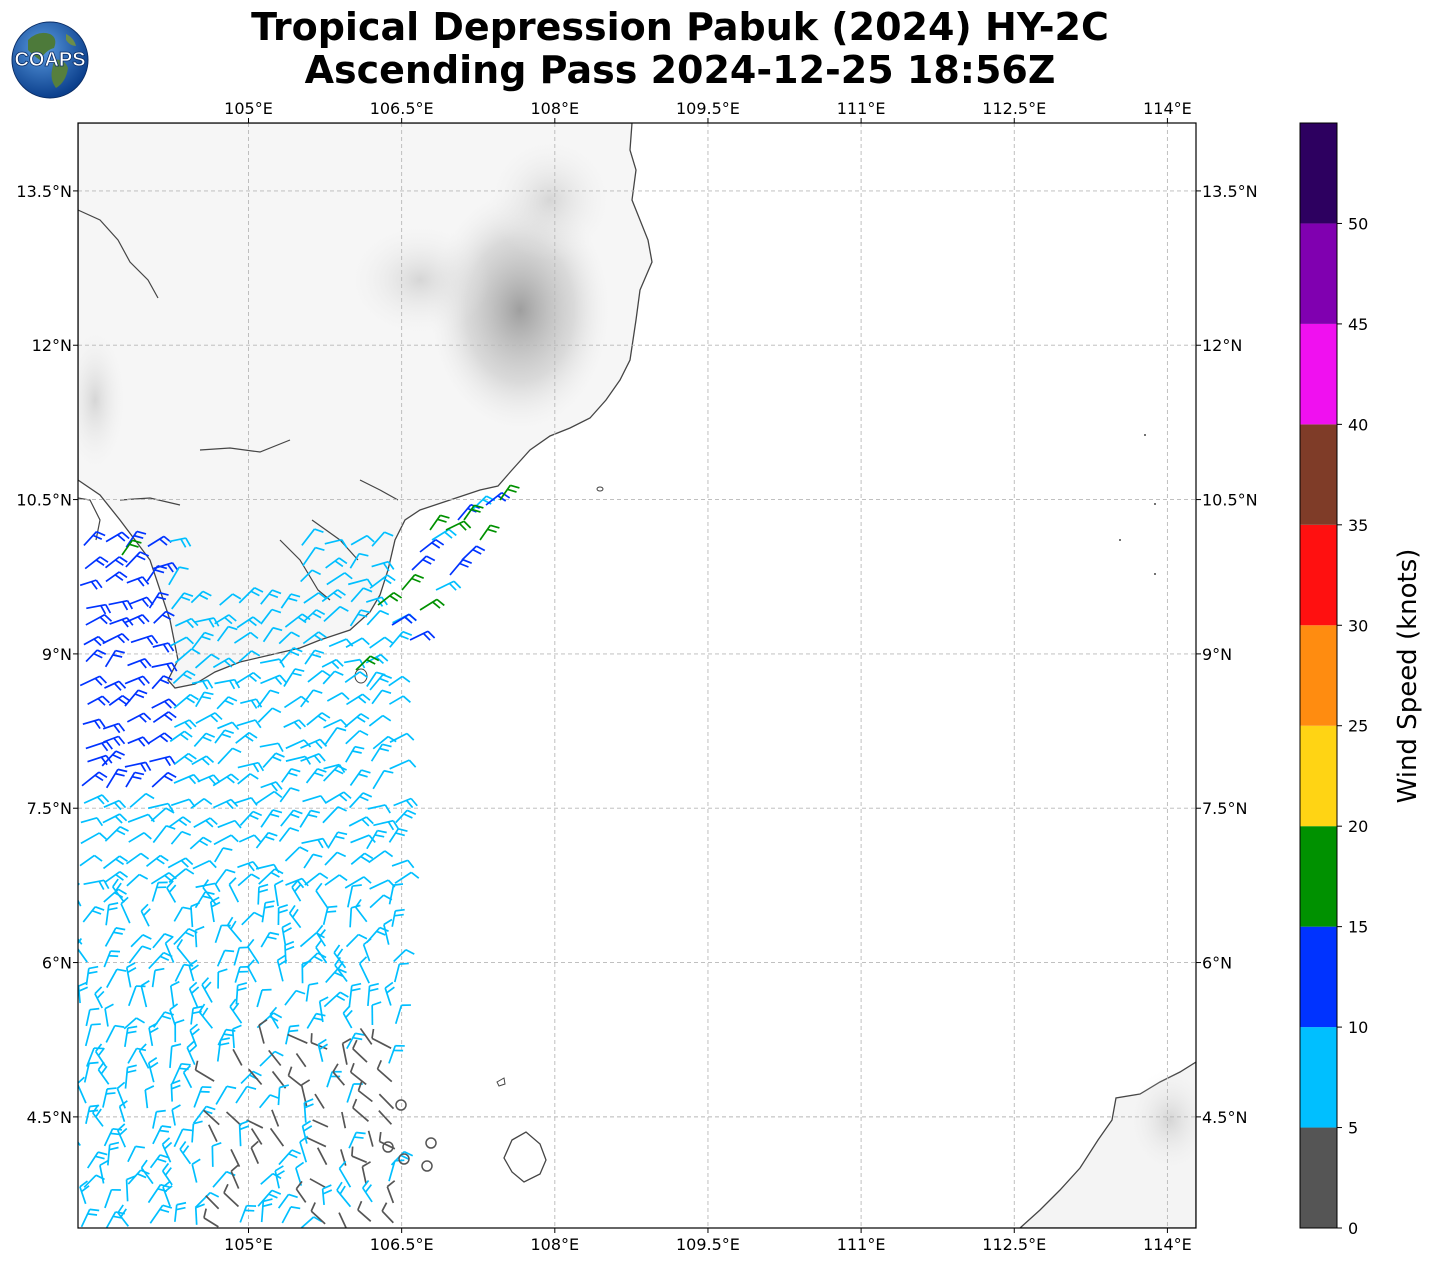  What do you see at coordinates (861, 108) in the screenshot?
I see `lon-tick-label-top: 111°E` at bounding box center [861, 108].